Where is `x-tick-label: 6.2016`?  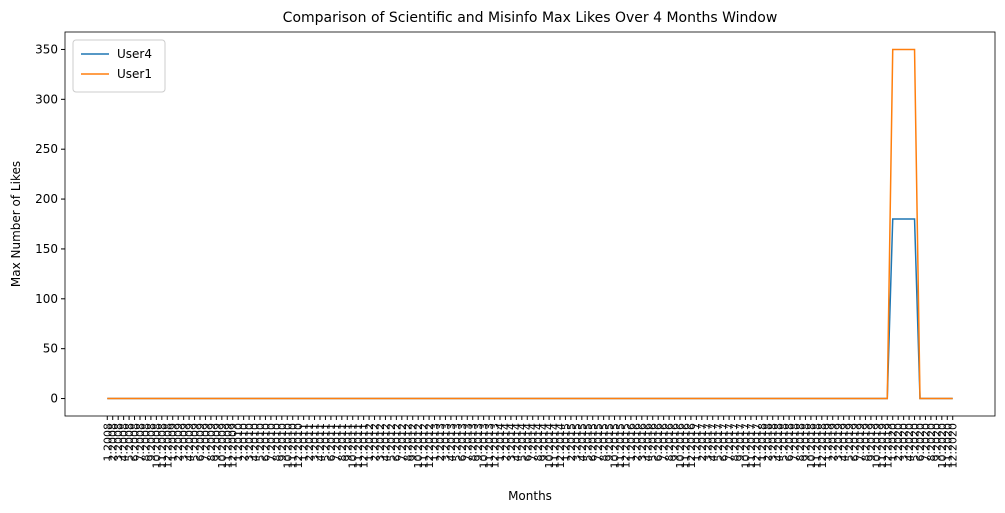 x-tick-label: 6.2016 is located at coordinates (658, 442).